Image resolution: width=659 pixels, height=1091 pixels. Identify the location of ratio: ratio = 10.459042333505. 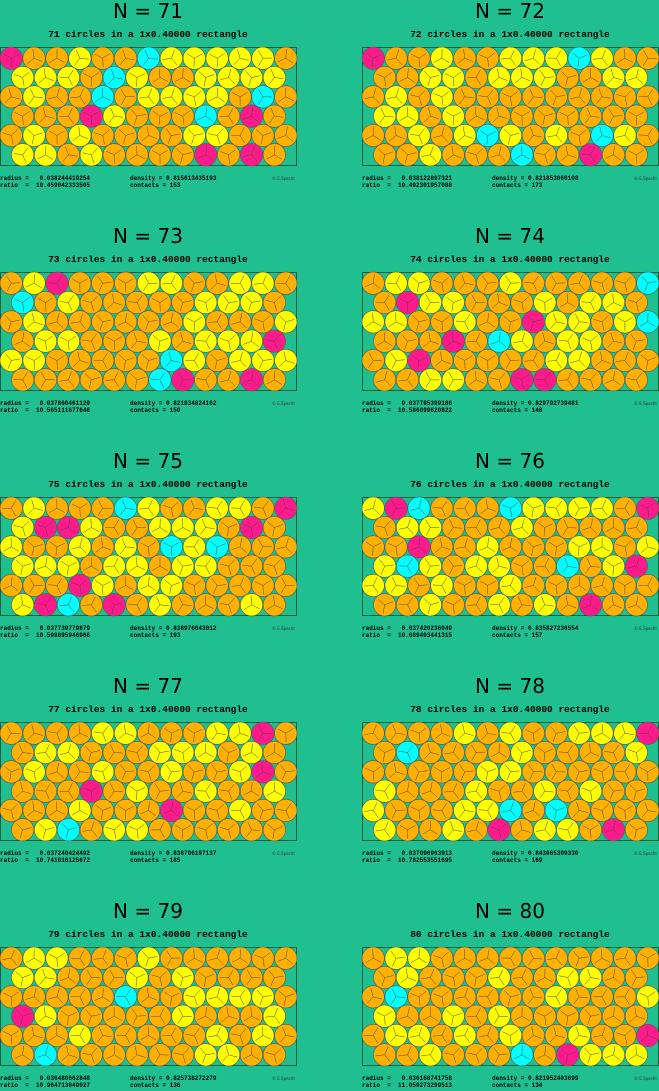
(45, 185).